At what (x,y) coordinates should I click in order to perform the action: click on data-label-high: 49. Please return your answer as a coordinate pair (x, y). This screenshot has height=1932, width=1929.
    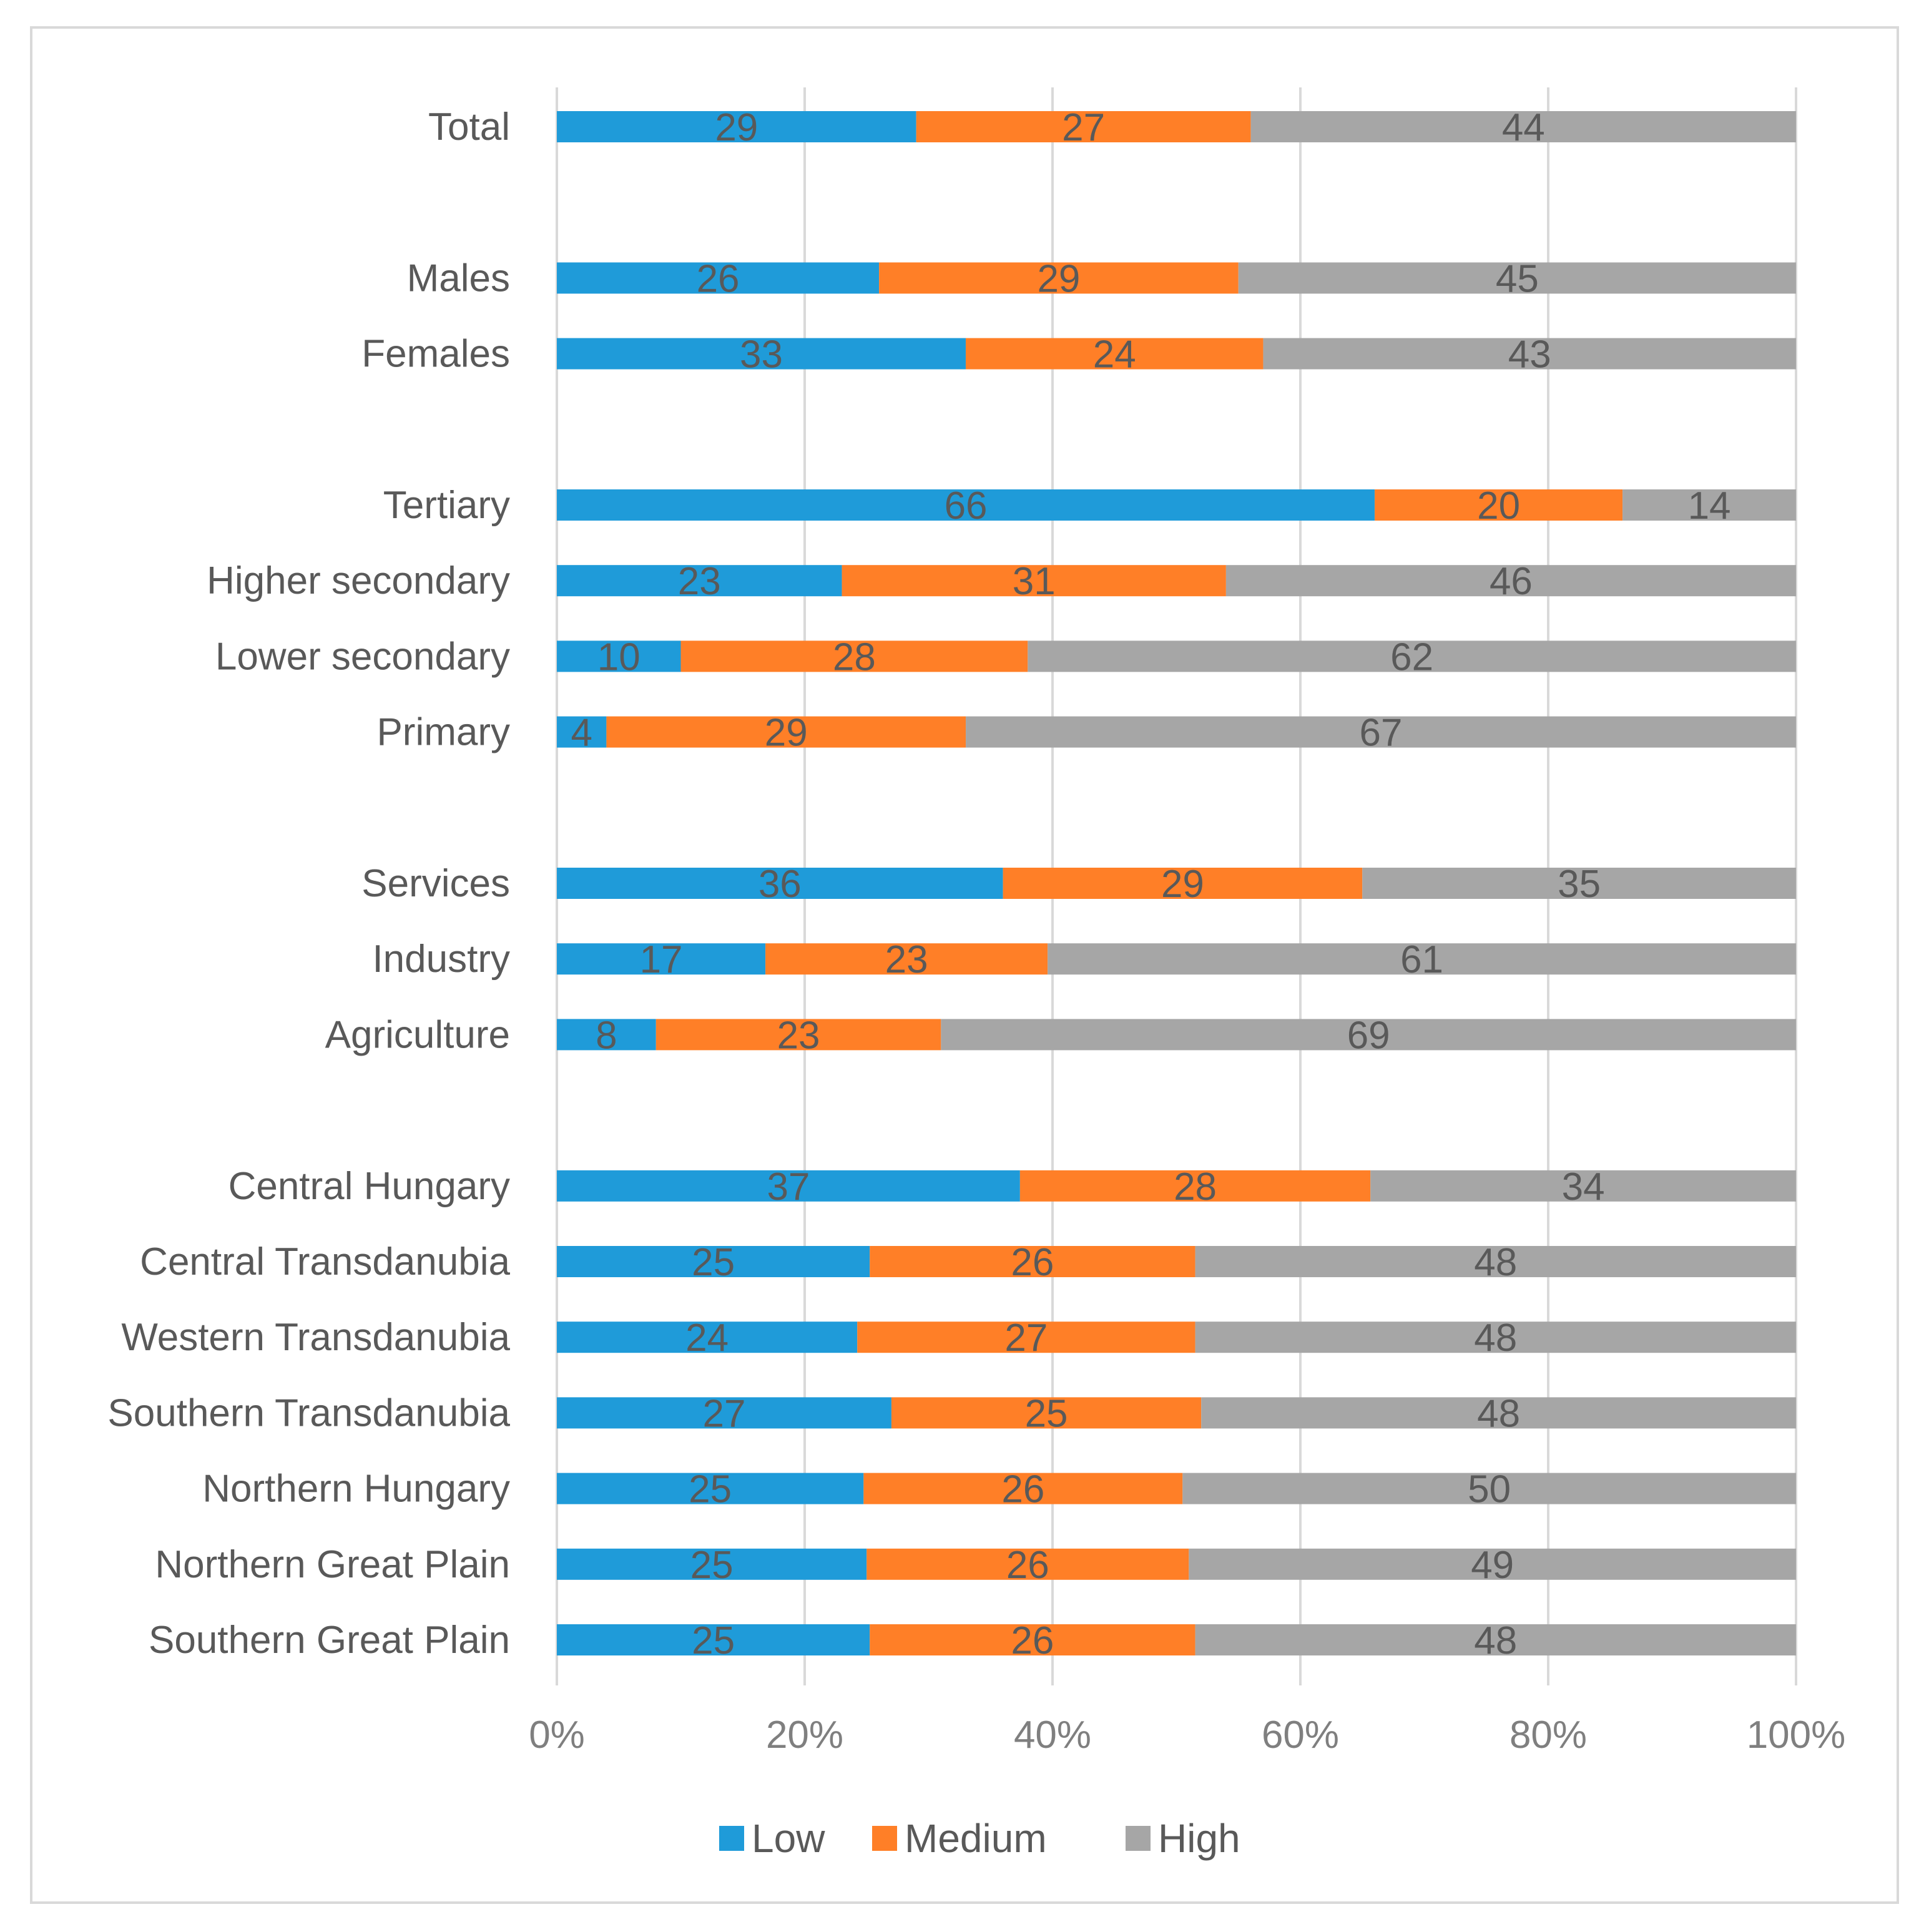
    Looking at the image, I should click on (1492, 1566).